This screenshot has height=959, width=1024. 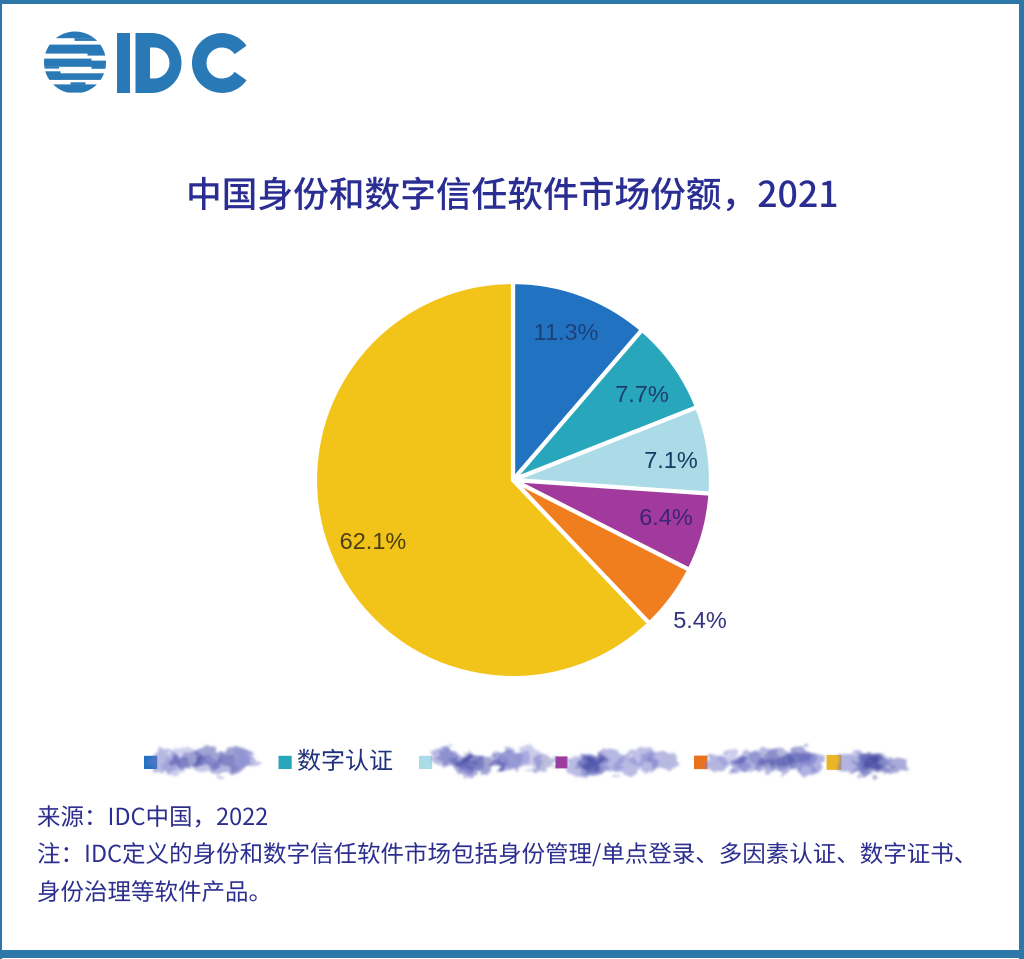 I want to click on svg-text: 7.7%, so click(x=642, y=394).